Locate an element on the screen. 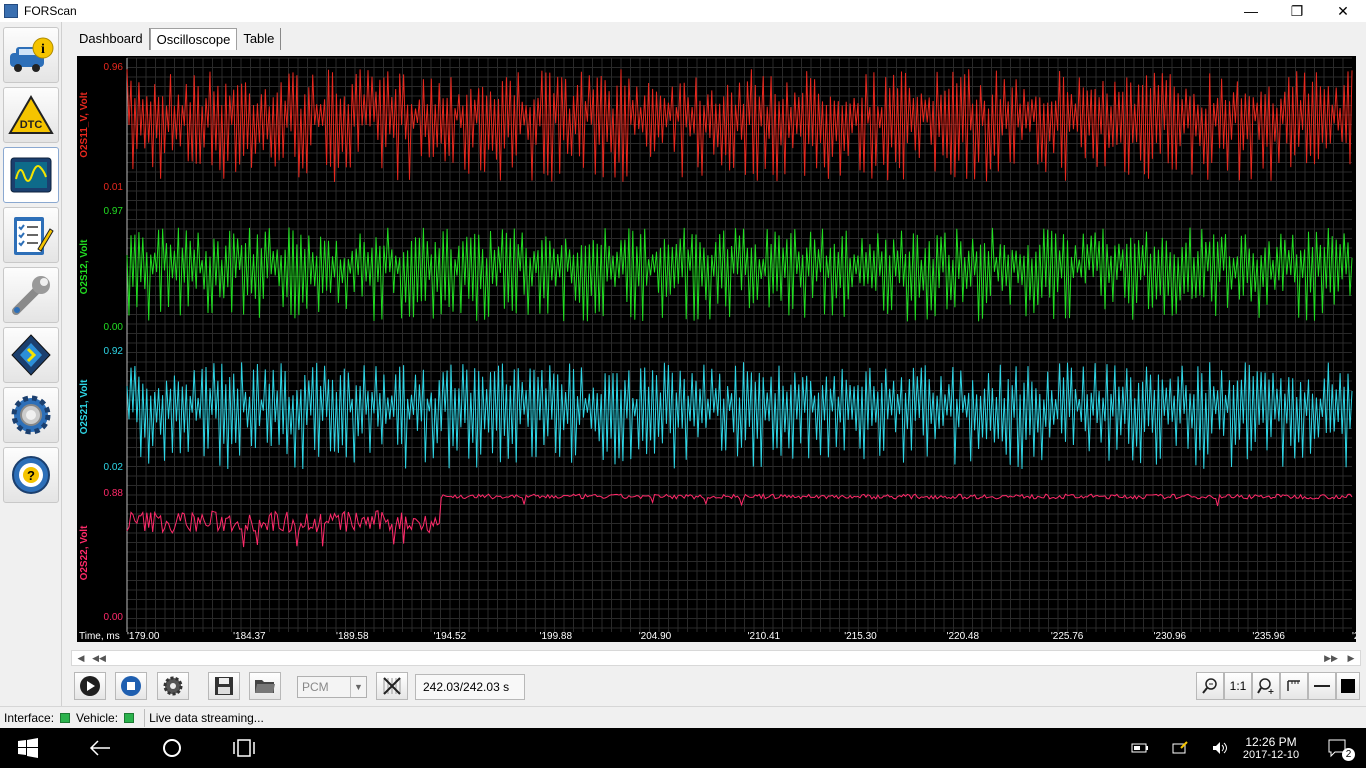 Image resolution: width=1366 pixels, height=768 pixels. color-button is located at coordinates (1348, 686).